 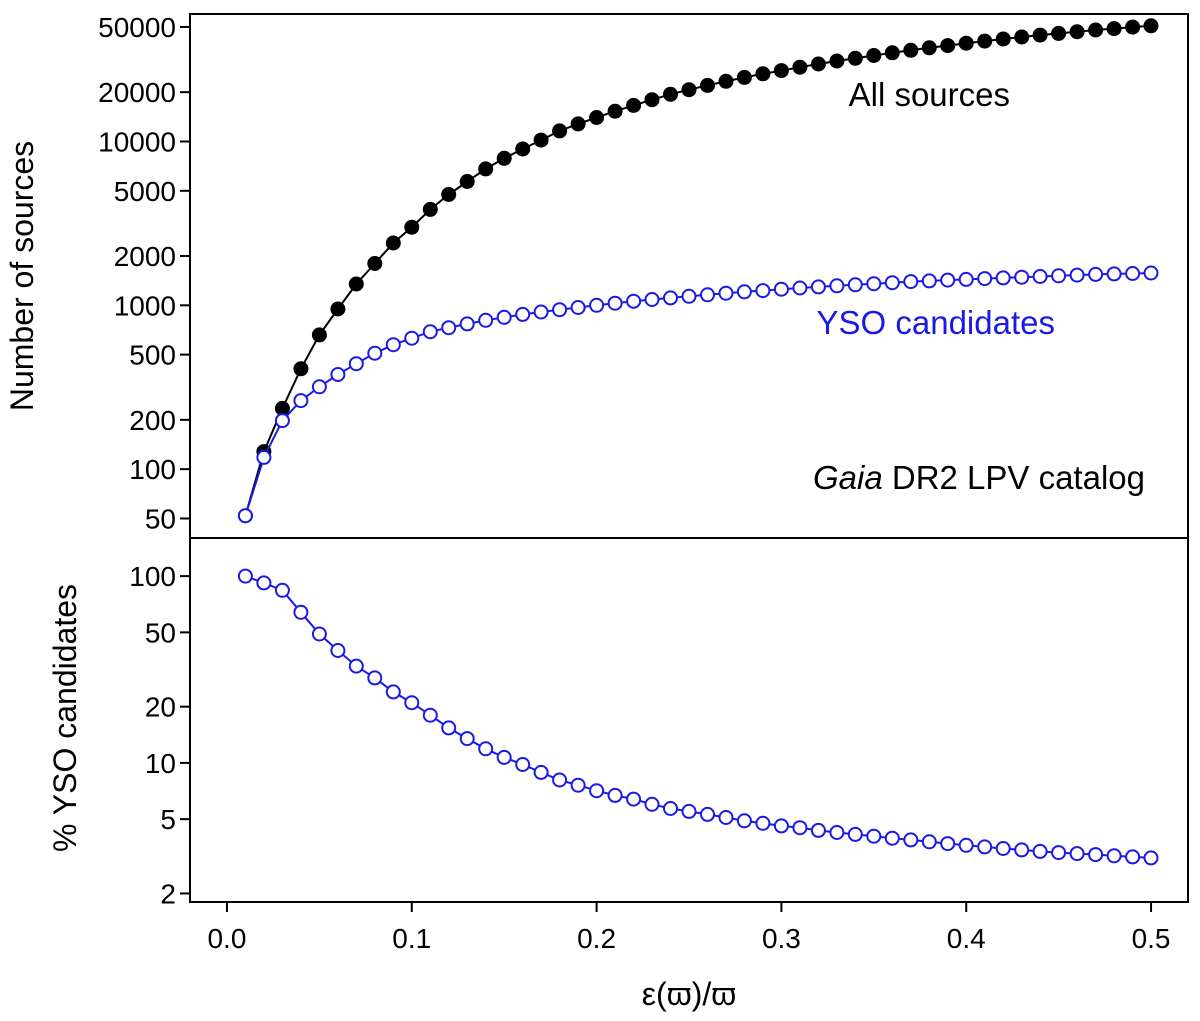 I want to click on y-tick-label: 2000, so click(x=145, y=256).